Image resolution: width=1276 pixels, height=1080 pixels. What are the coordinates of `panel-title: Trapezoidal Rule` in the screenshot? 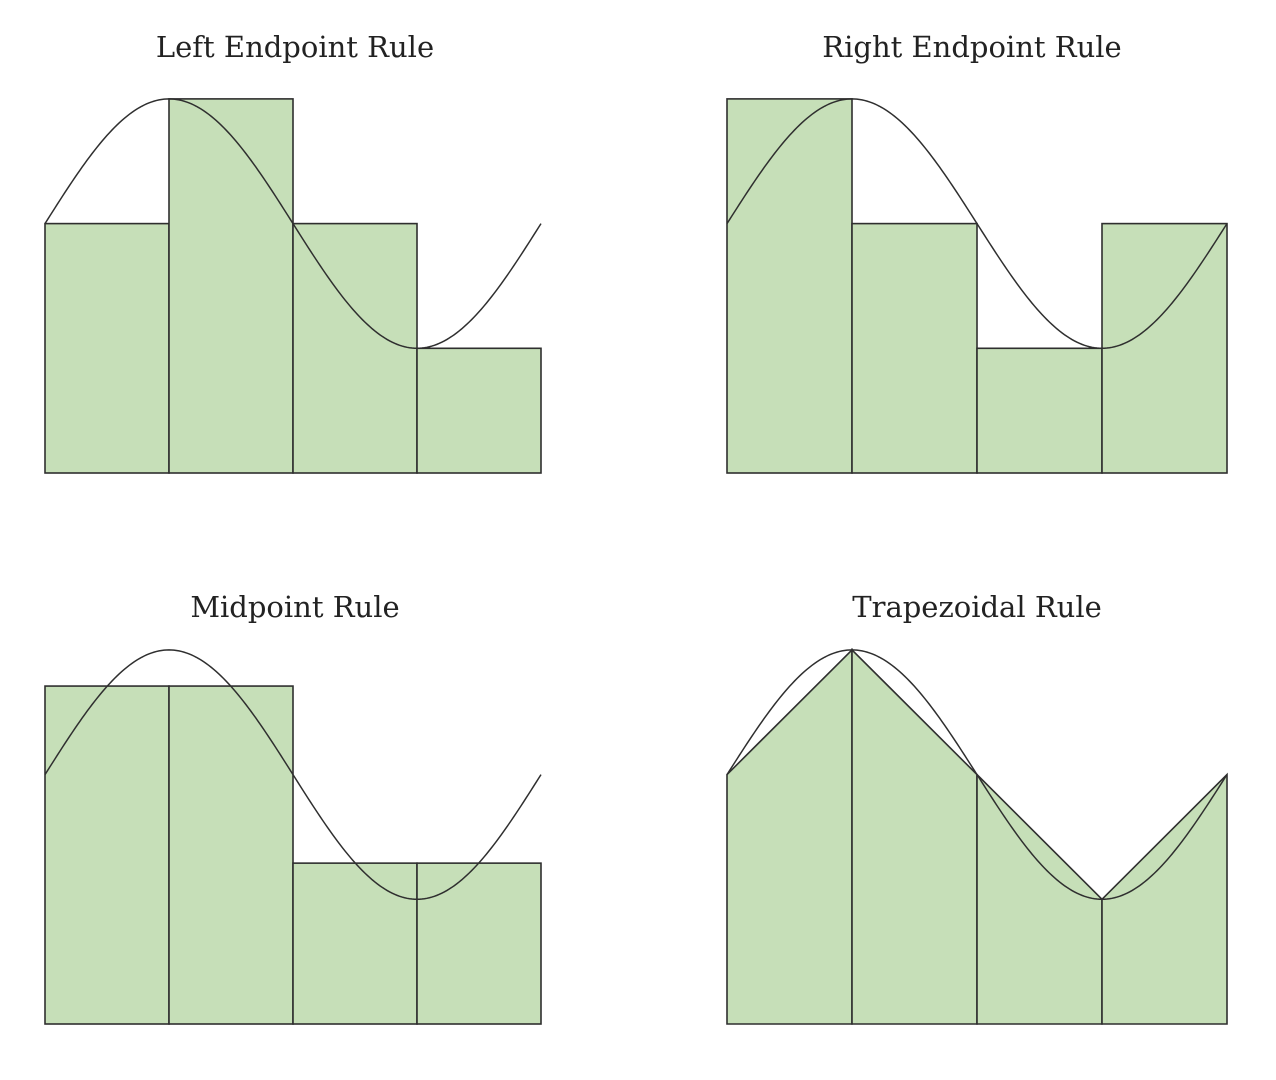 It's located at (977, 607).